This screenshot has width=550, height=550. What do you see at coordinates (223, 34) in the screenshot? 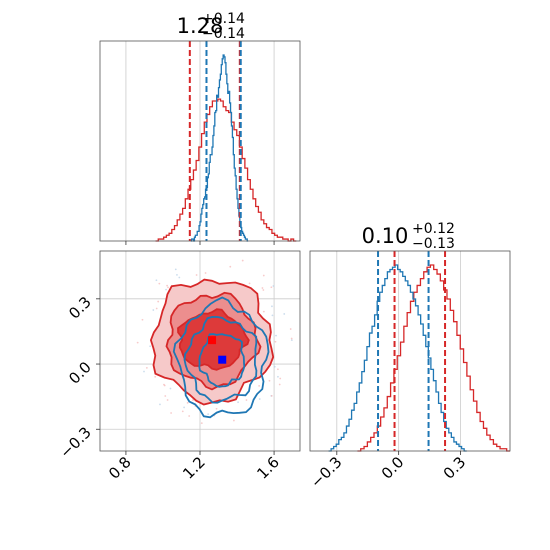
I see `title-param1-sub: −0.14` at bounding box center [223, 34].